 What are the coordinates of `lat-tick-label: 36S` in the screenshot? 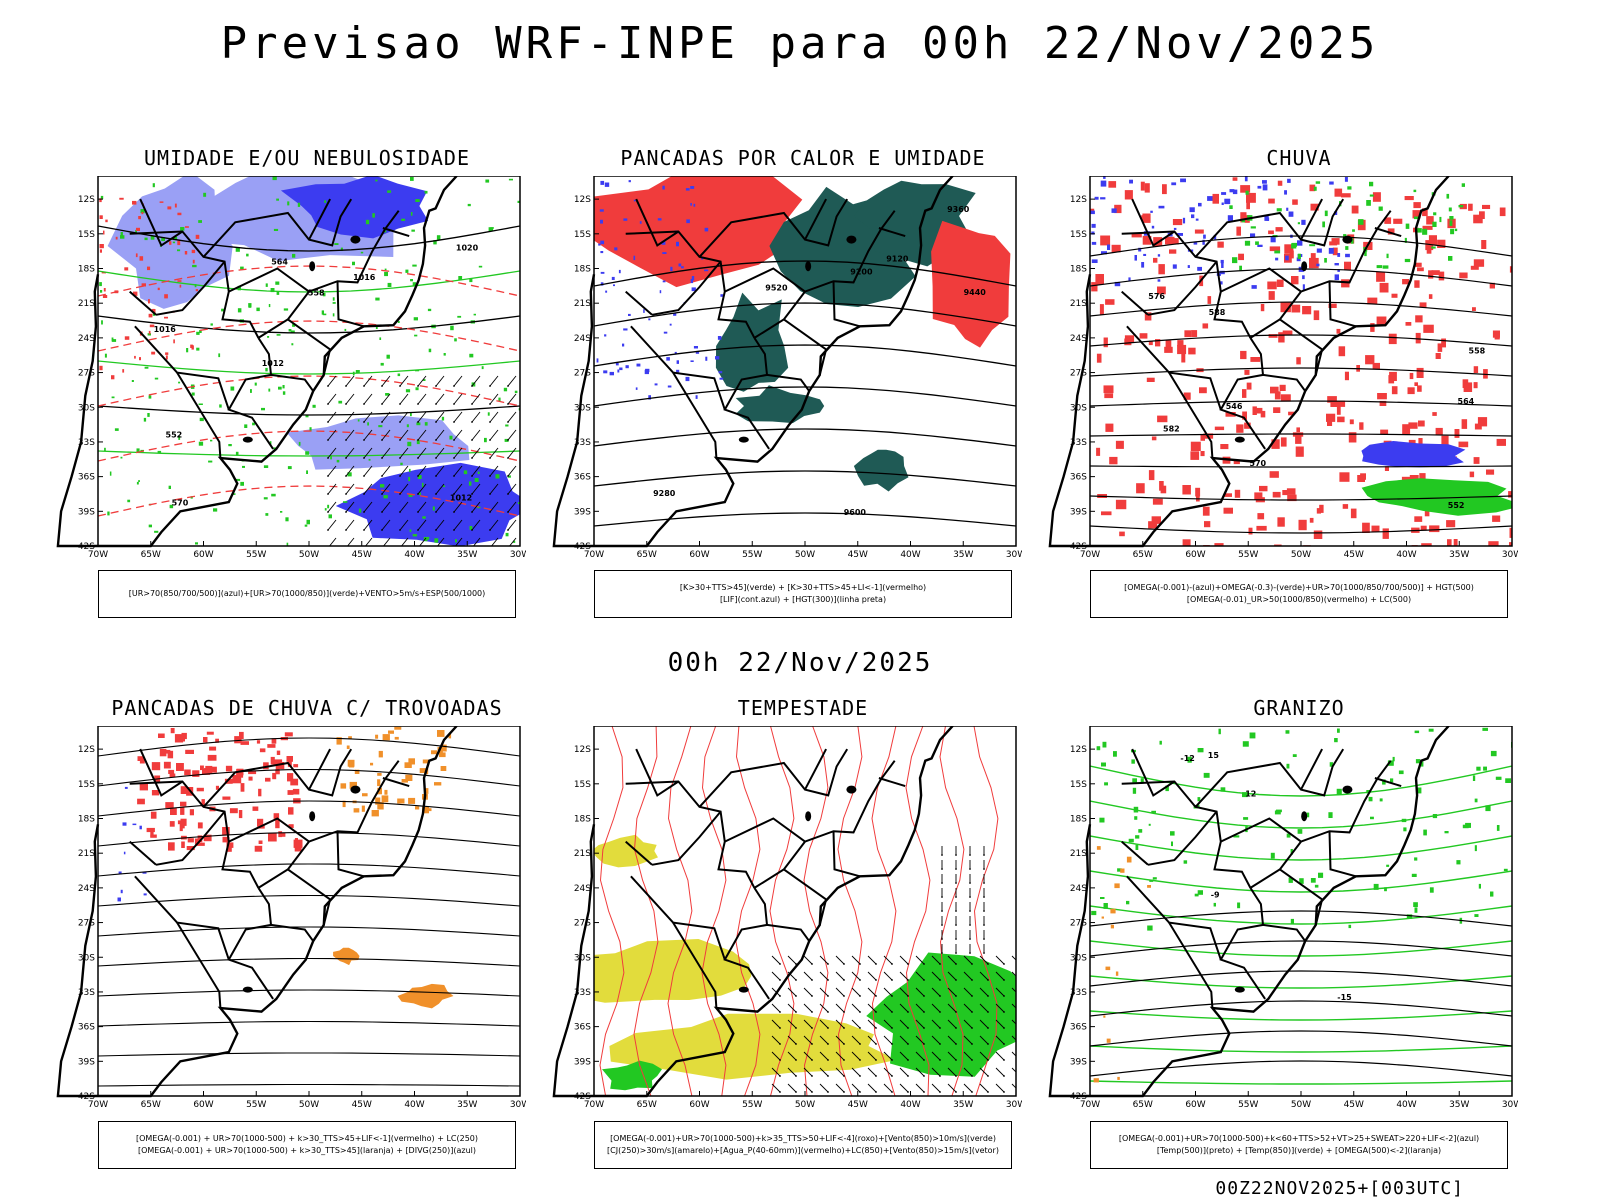 It's located at (86, 1028).